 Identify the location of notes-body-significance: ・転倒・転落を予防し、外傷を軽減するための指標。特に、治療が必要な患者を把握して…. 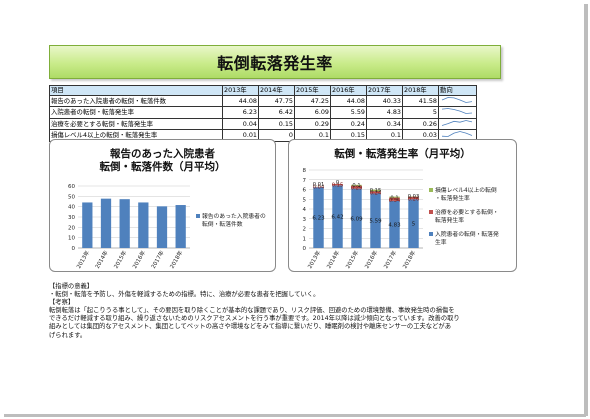
(184, 295).